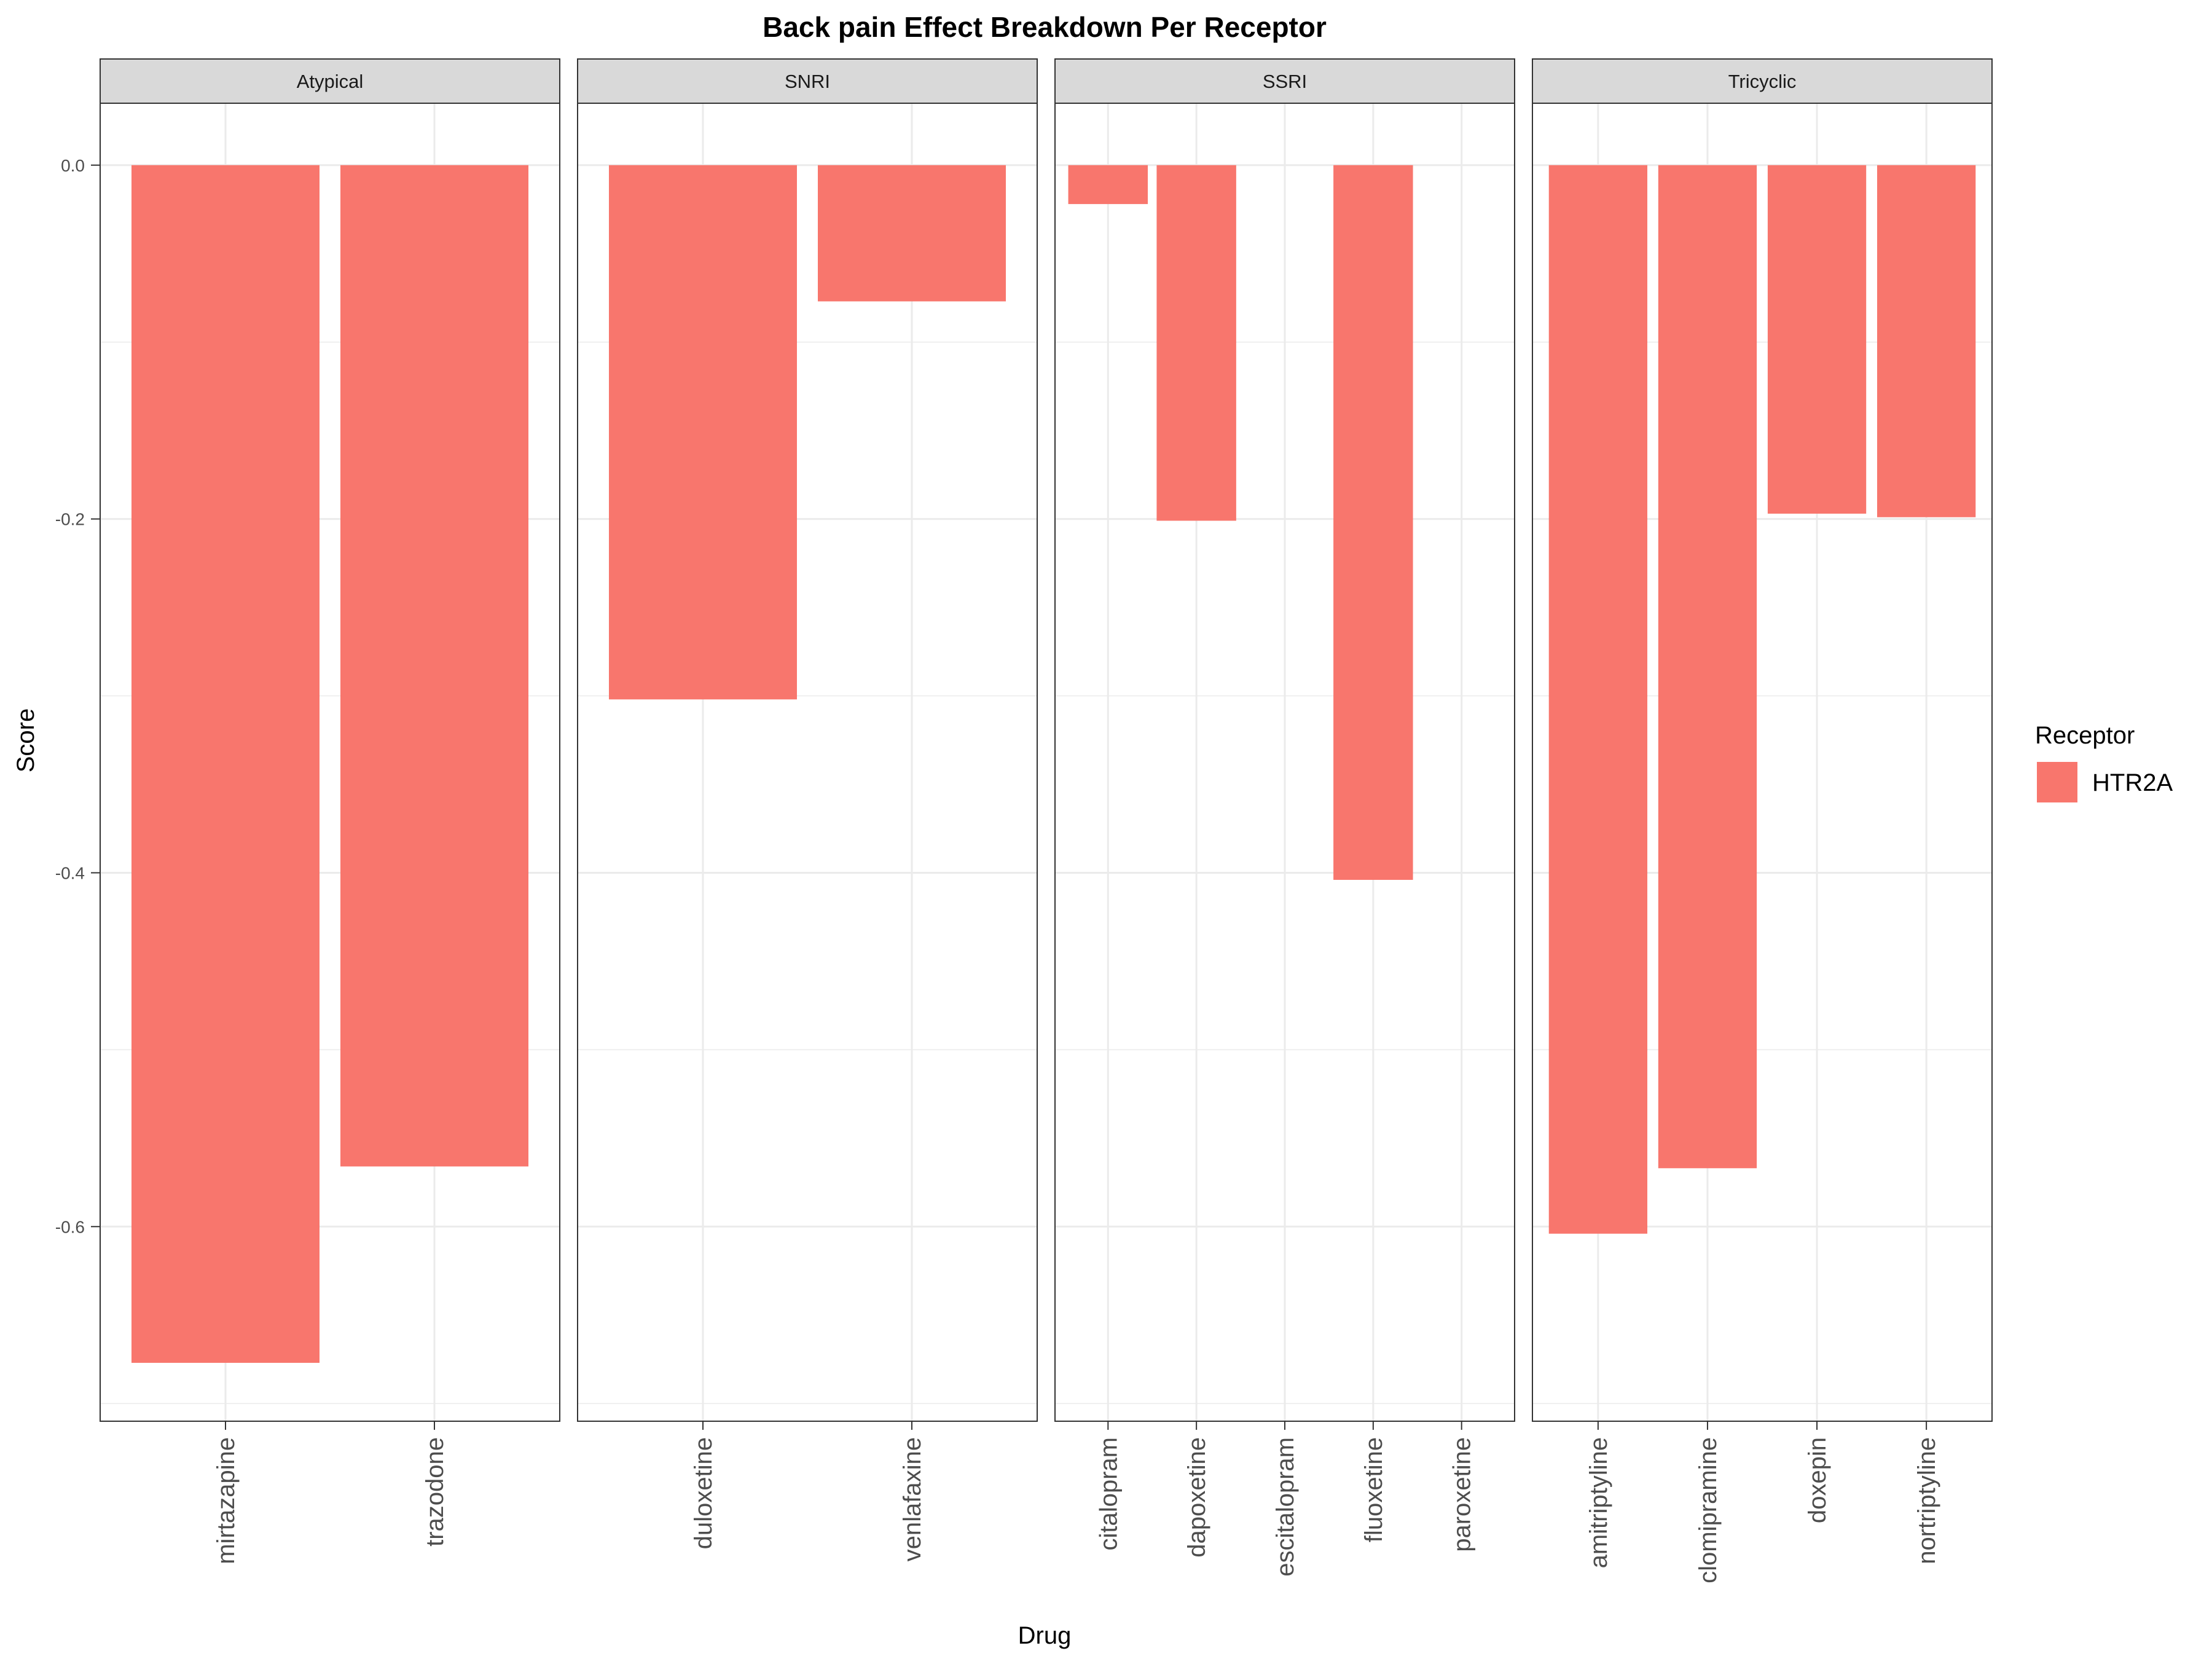  I want to click on bar-trazodone, so click(434, 666).